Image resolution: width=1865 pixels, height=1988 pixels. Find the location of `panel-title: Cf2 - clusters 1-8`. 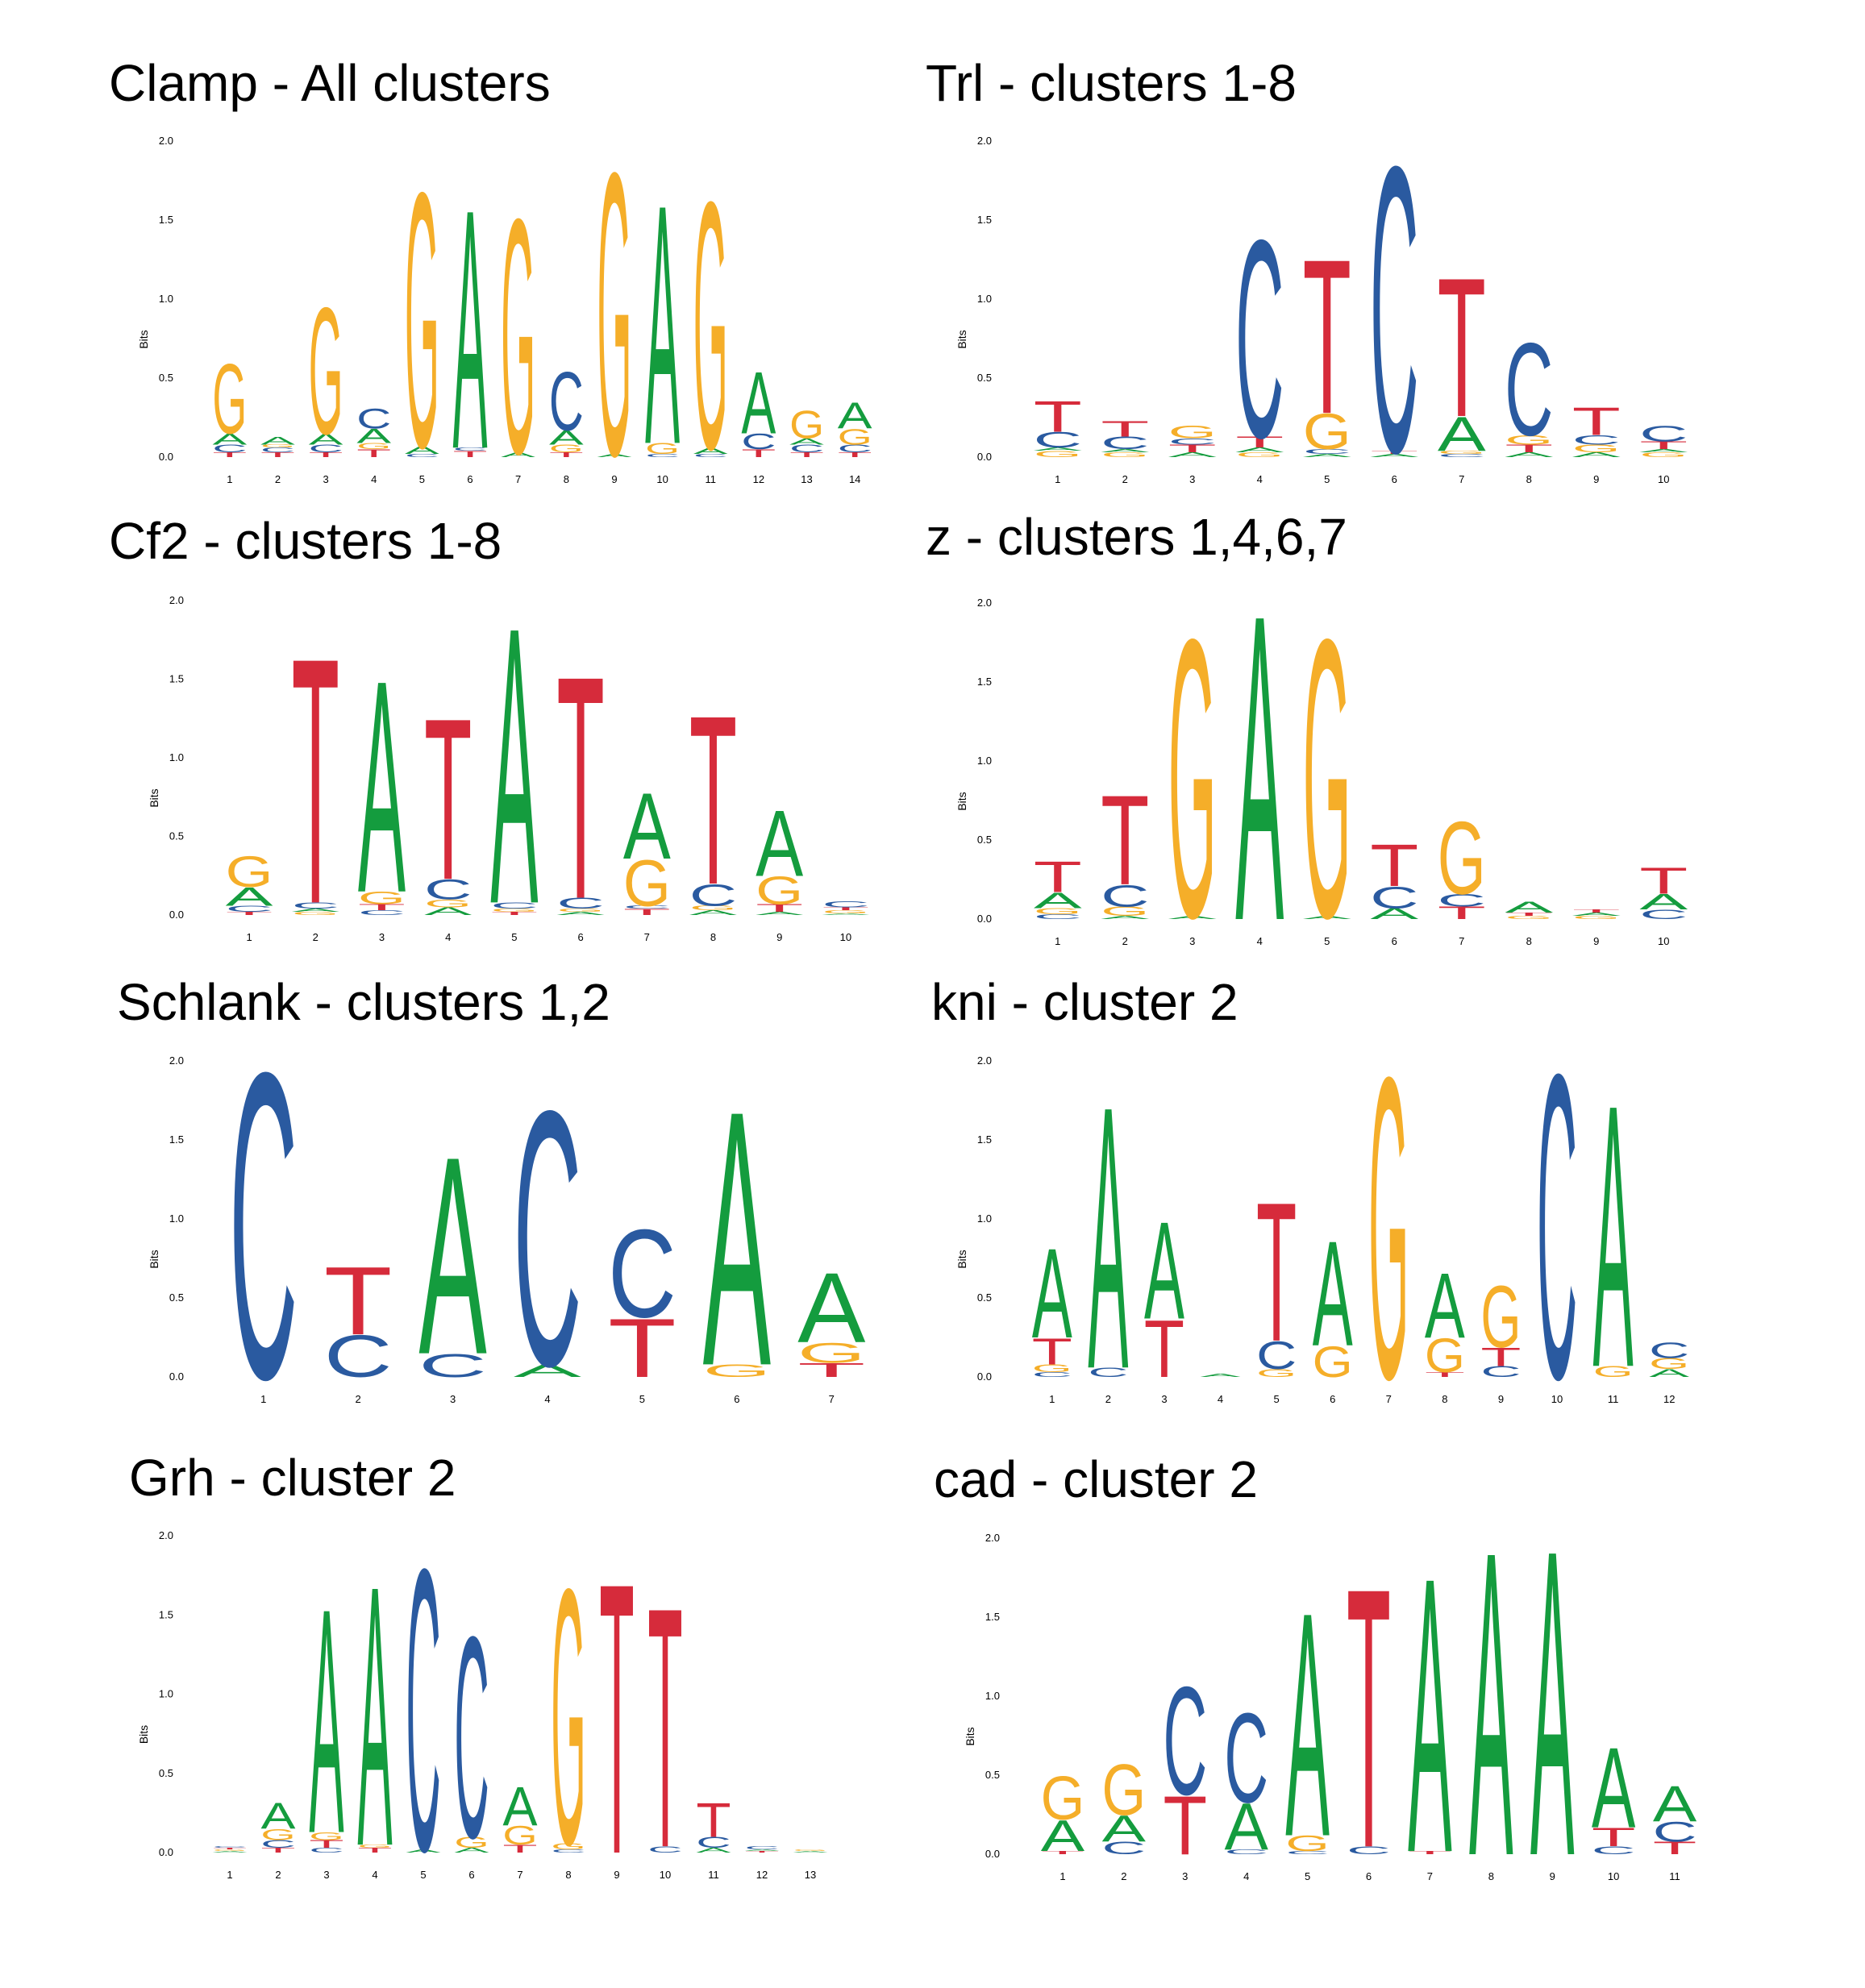

panel-title: Cf2 - clusters 1-8 is located at coordinates (305, 541).